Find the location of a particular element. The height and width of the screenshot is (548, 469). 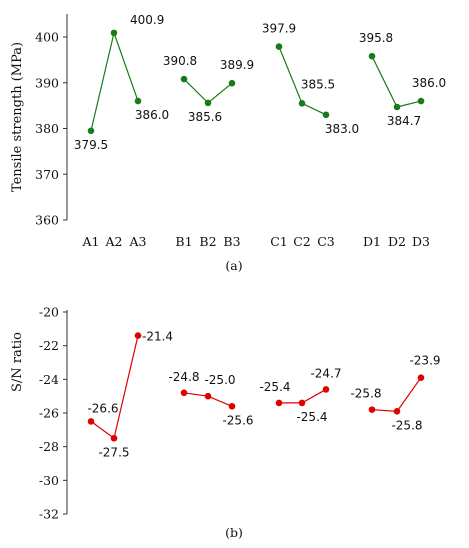

b-point-B1 is located at coordinates (184, 393).